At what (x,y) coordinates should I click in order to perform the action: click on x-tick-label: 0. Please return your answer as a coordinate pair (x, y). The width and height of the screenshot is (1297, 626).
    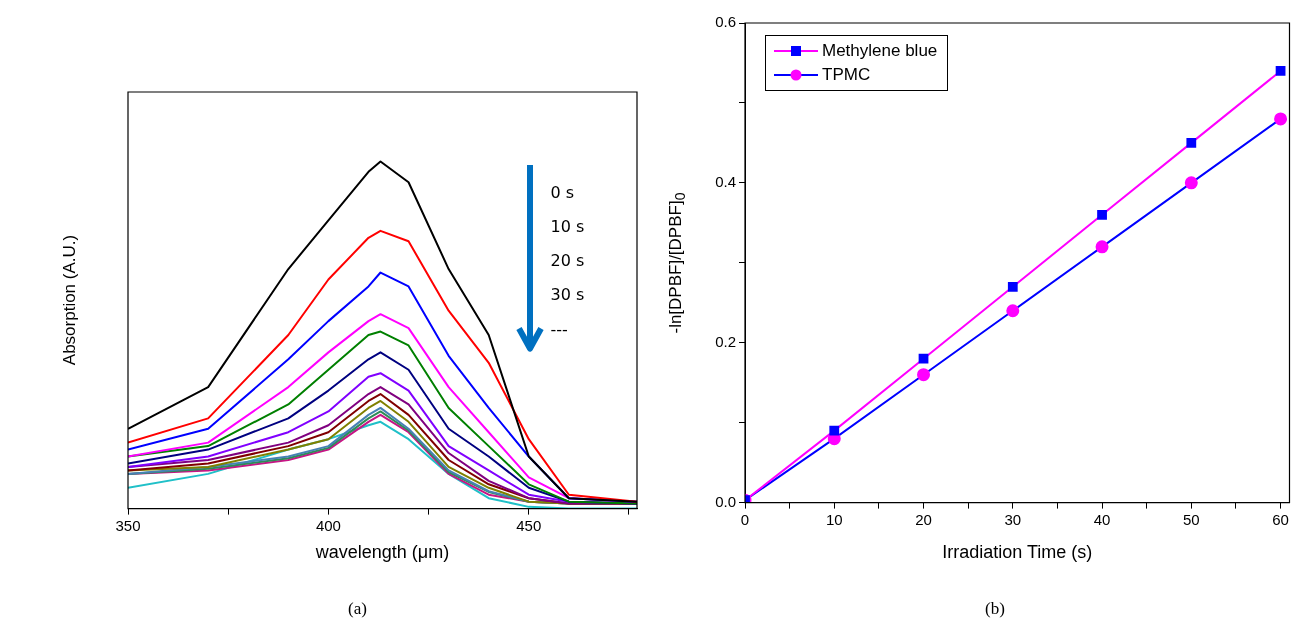
    Looking at the image, I should click on (745, 519).